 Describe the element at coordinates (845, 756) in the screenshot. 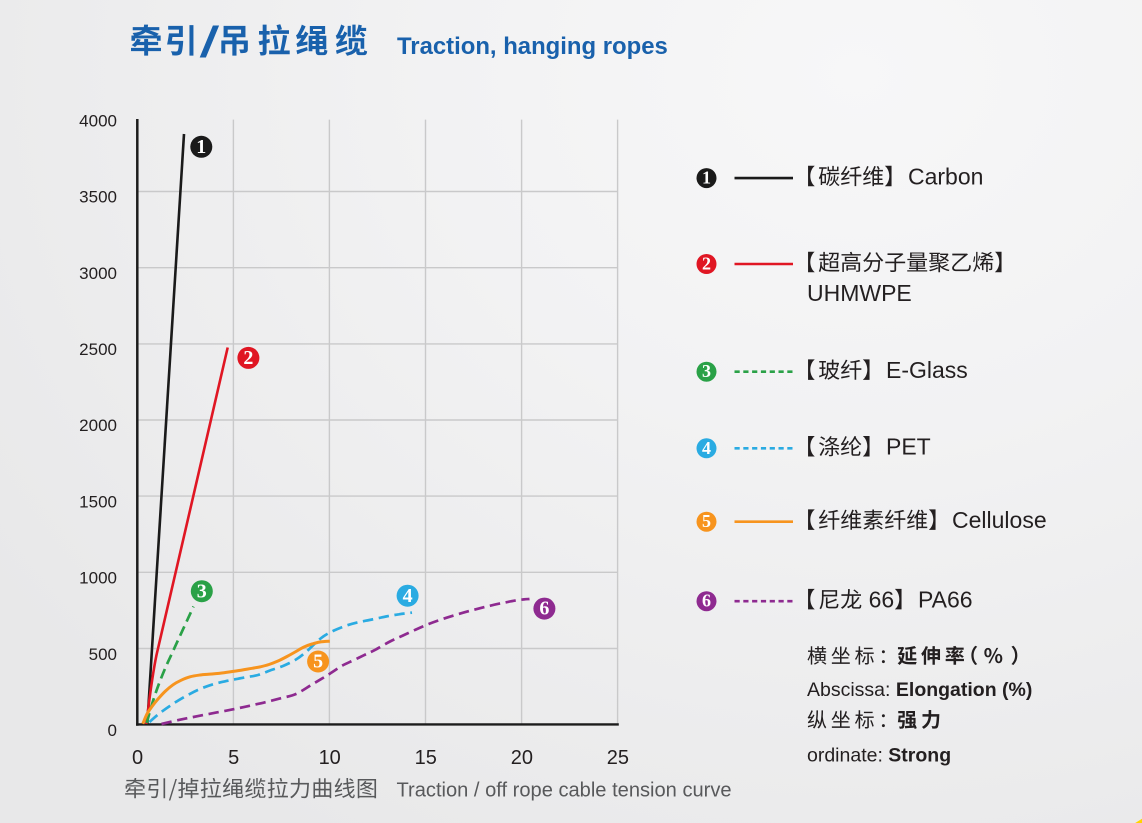

I see `svg-text: ordinate:` at that location.